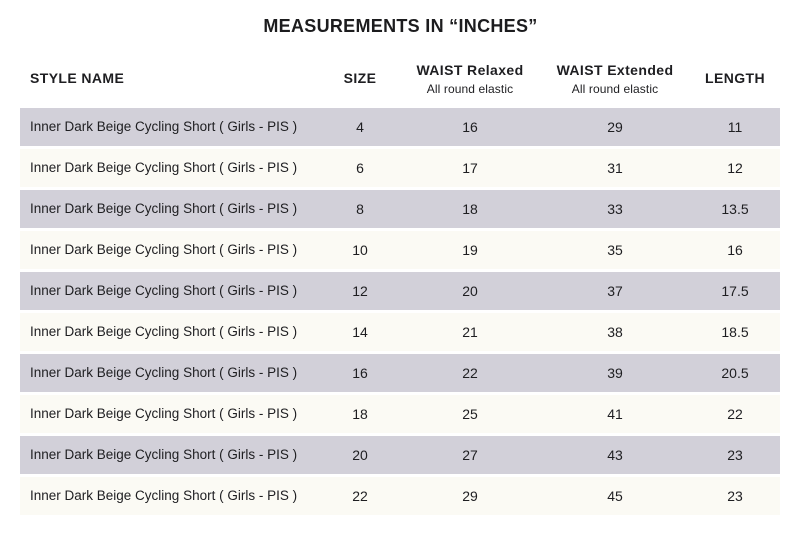 This screenshot has height=535, width=801. What do you see at coordinates (615, 168) in the screenshot?
I see `waist-extended-cell: 31` at bounding box center [615, 168].